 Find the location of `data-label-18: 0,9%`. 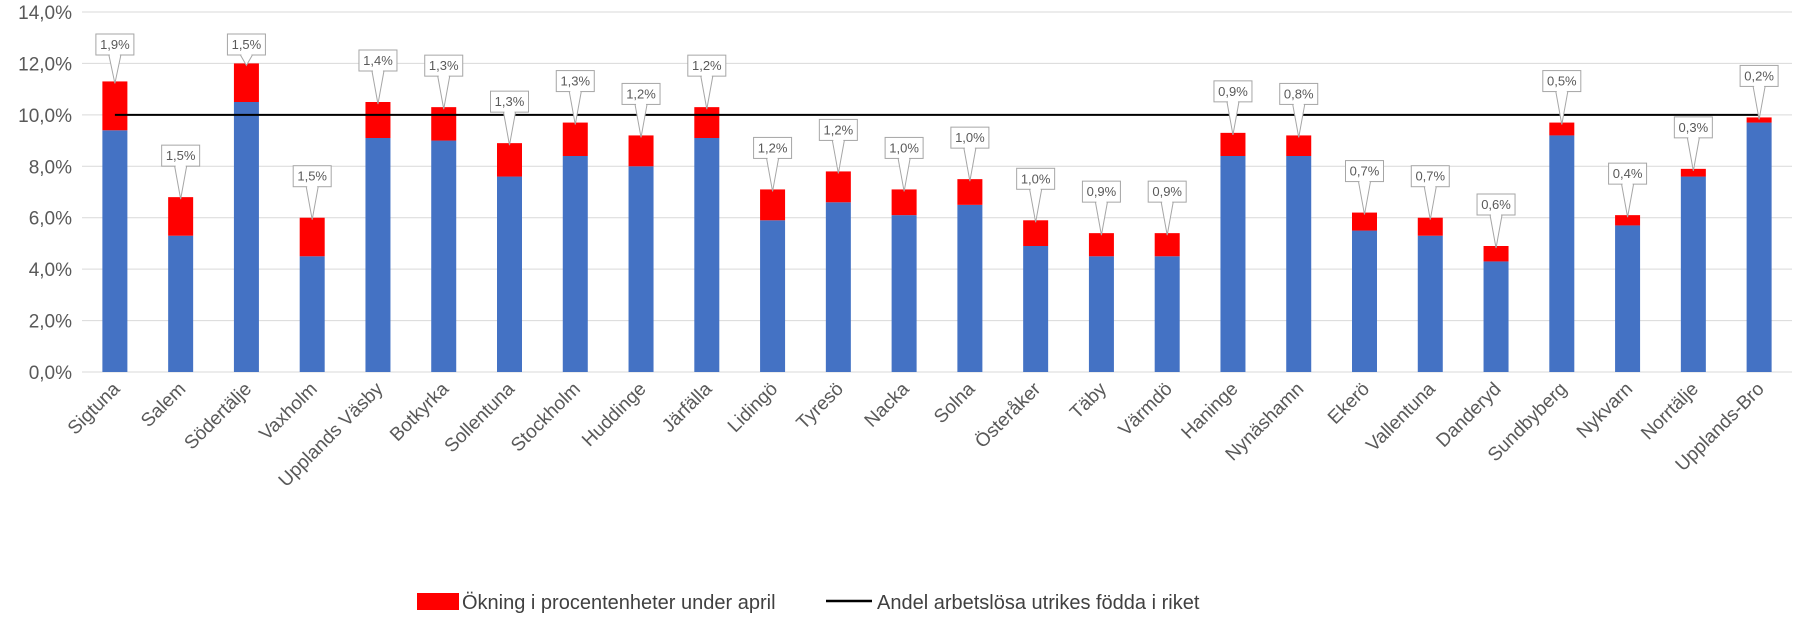

data-label-18: 0,9% is located at coordinates (1233, 91).